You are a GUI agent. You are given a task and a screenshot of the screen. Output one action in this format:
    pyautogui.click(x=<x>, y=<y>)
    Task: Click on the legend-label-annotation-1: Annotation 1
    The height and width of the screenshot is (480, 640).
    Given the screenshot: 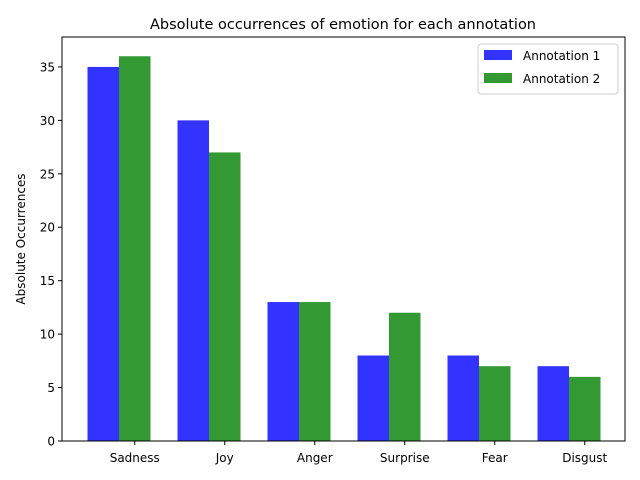 What is the action you would take?
    pyautogui.click(x=561, y=56)
    